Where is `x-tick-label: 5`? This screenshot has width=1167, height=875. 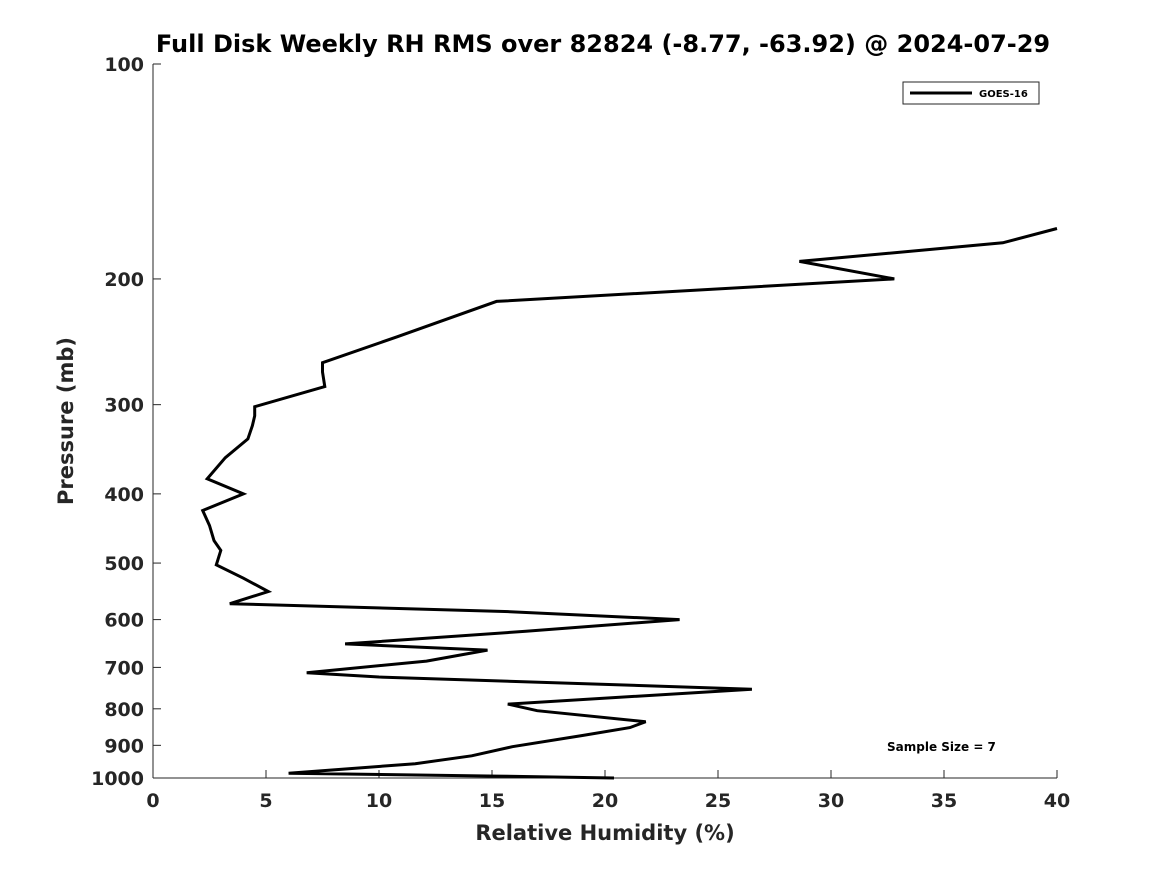
x-tick-label: 5 is located at coordinates (265, 801).